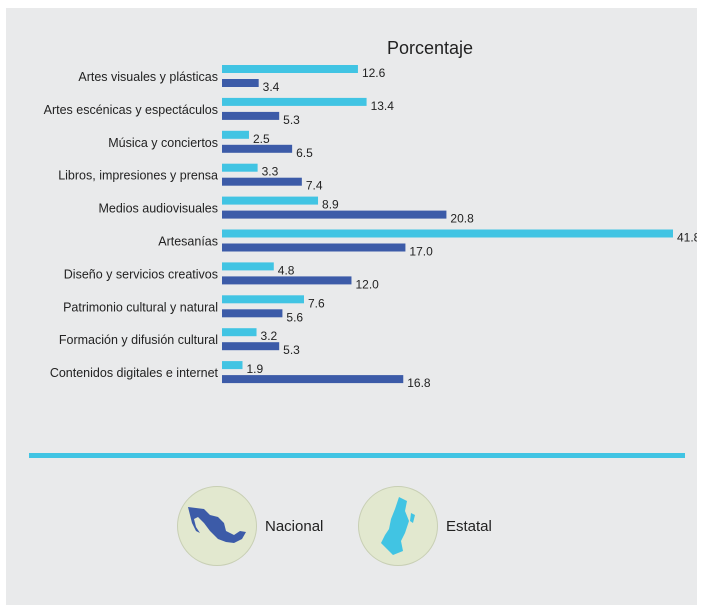 The width and height of the screenshot is (702, 611). I want to click on data-label-estatal-8: 3.2, so click(269, 336).